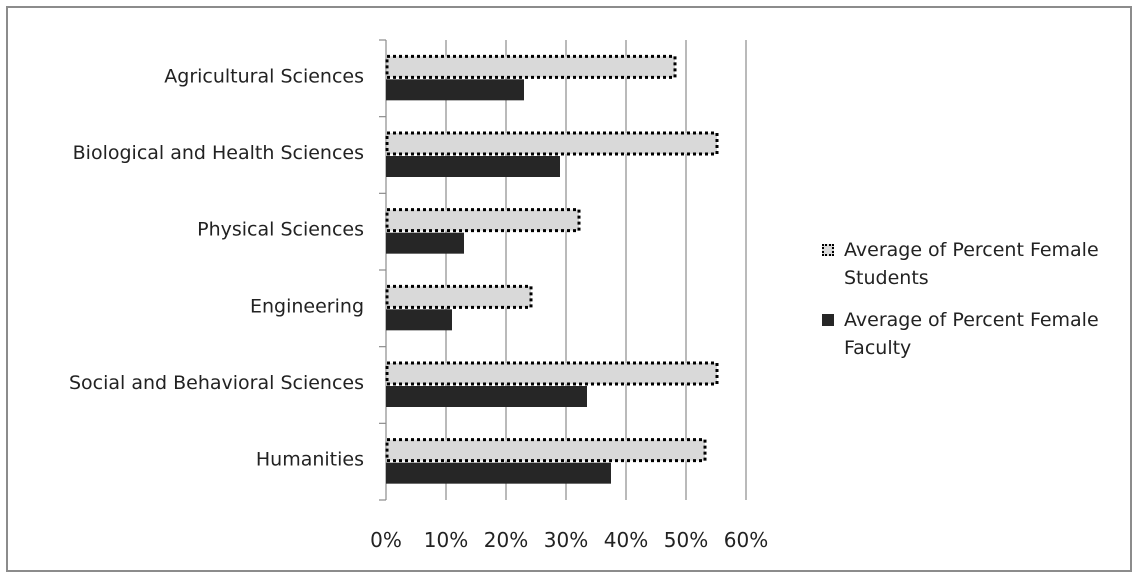  What do you see at coordinates (264, 76) in the screenshot?
I see `category-label: Agricultural Sciences` at bounding box center [264, 76].